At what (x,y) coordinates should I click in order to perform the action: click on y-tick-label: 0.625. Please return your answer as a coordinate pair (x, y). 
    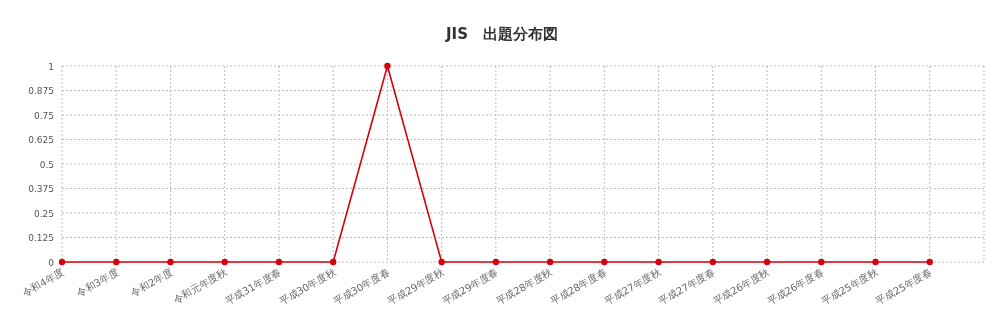
    Looking at the image, I should click on (41, 140).